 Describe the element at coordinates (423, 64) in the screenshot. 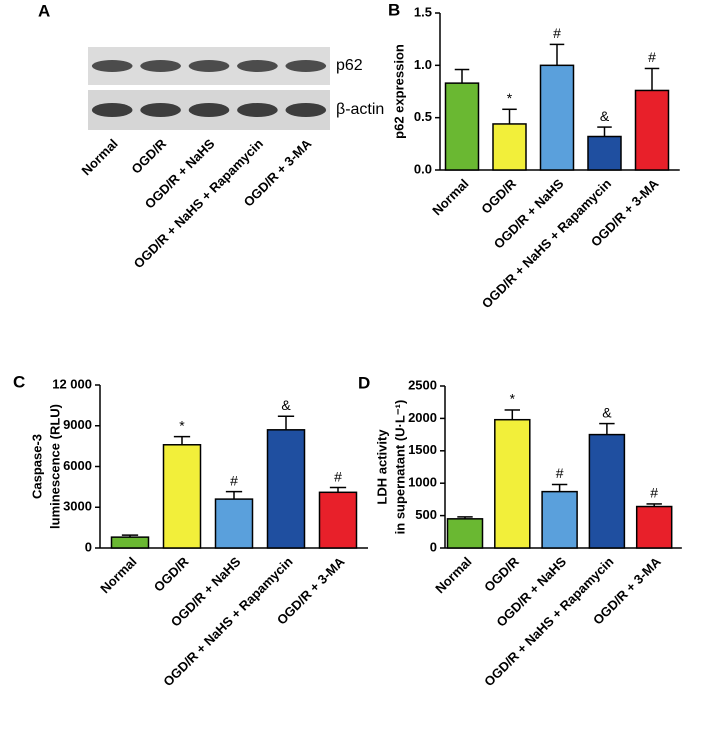

I see `y-tick-label: 1.0` at that location.